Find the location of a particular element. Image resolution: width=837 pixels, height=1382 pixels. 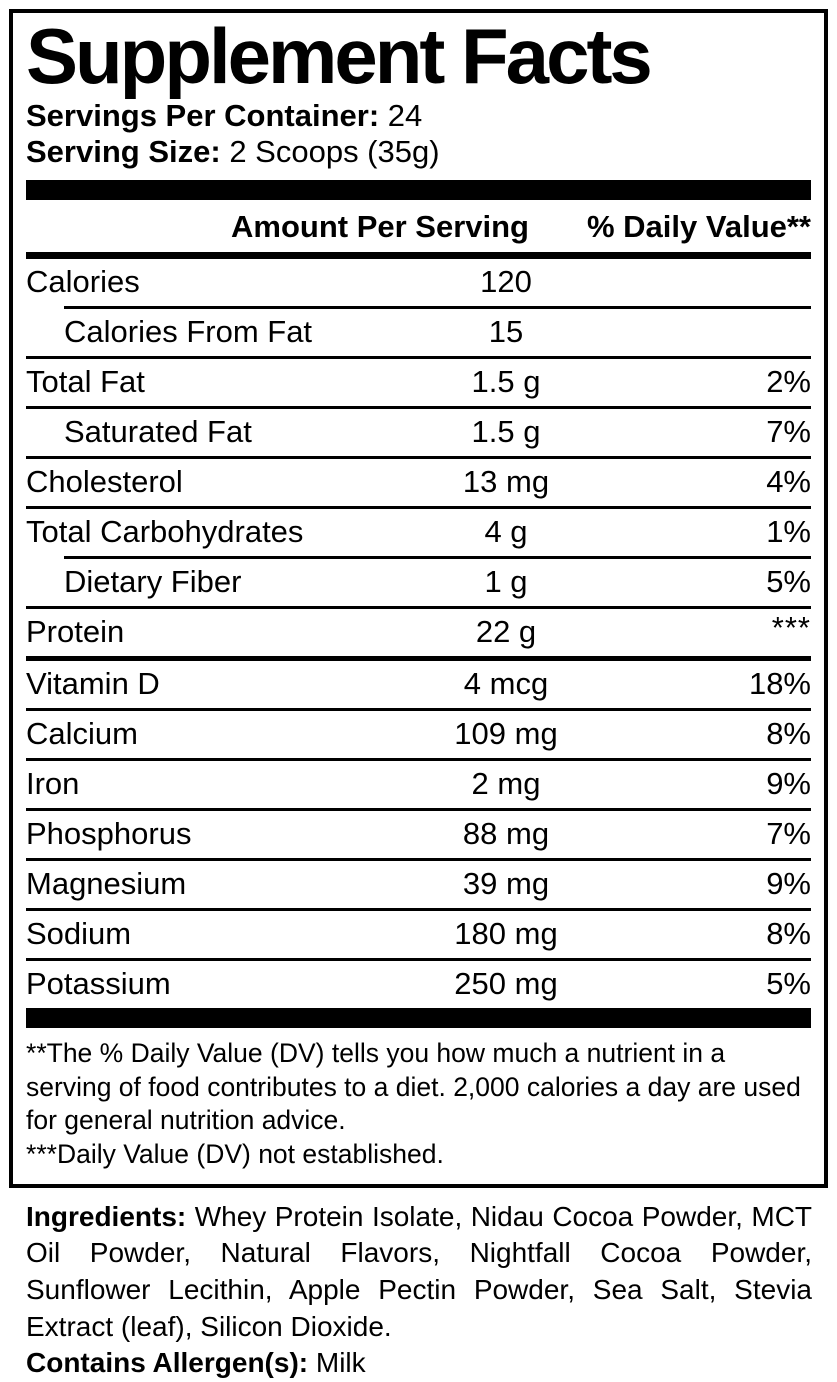

serving-size-value: 2 Scoops (35g) is located at coordinates (334, 152).